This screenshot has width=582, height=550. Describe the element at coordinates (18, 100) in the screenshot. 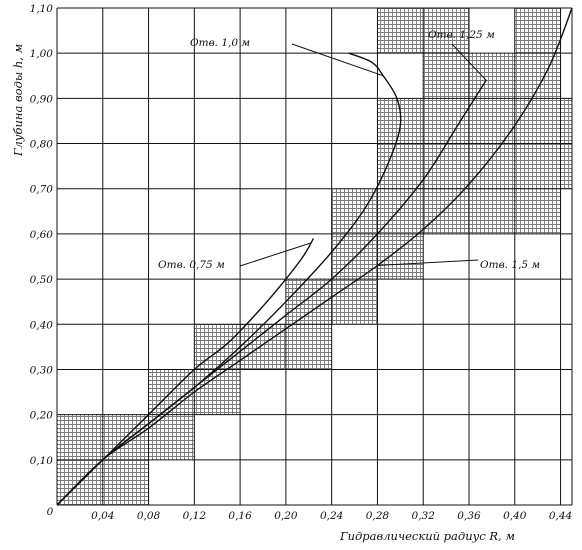

I see `y-axis-title: Глубина воды h, м` at that location.